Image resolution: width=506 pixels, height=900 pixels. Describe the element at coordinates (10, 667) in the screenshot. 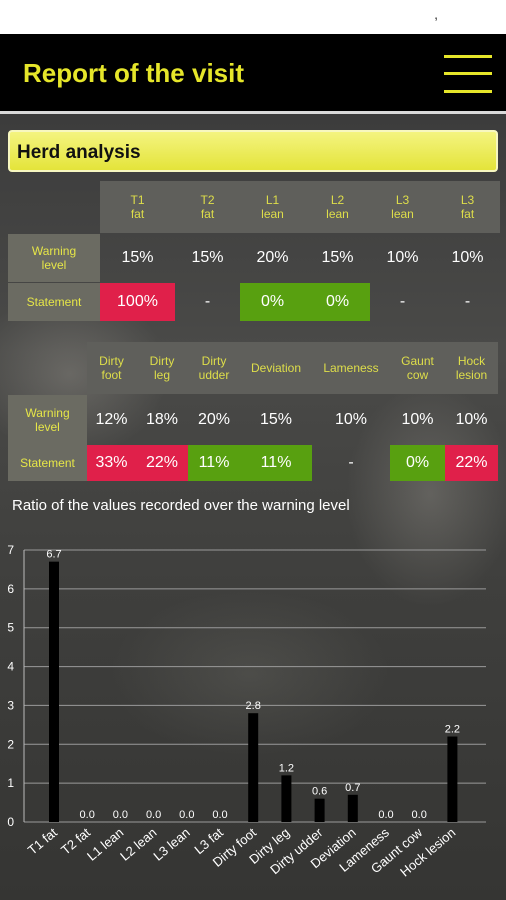

I see `y-tick-label: 4` at that location.